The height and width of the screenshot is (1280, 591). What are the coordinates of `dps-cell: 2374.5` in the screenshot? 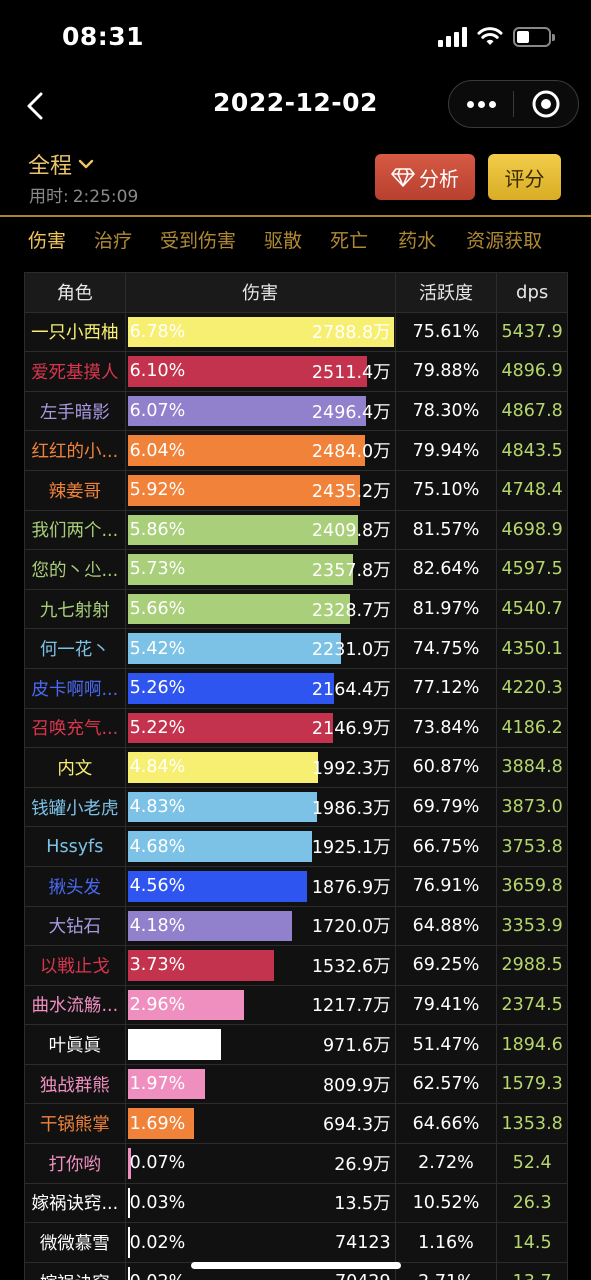 It's located at (532, 1005).